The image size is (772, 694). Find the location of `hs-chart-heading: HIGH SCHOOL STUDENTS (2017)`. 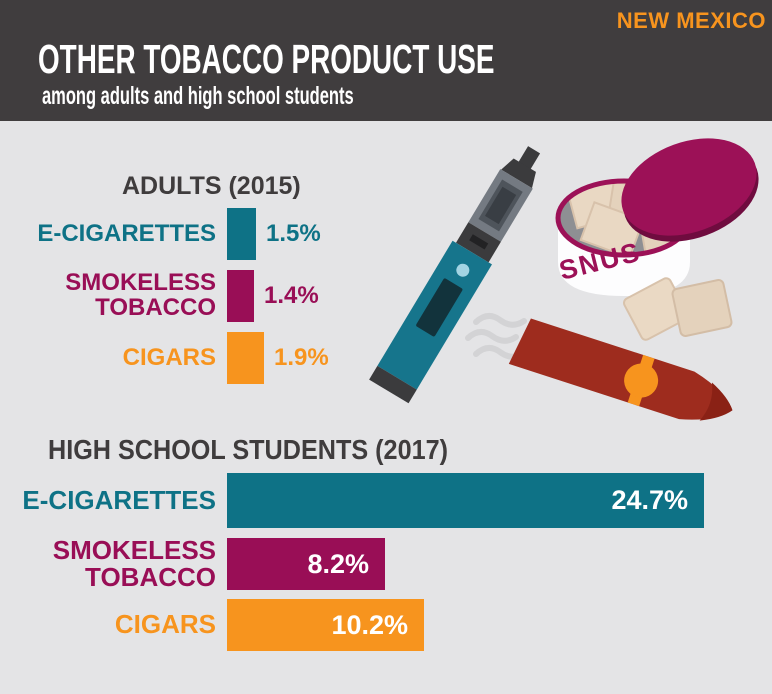

hs-chart-heading: HIGH SCHOOL STUDENTS (2017) is located at coordinates (248, 449).